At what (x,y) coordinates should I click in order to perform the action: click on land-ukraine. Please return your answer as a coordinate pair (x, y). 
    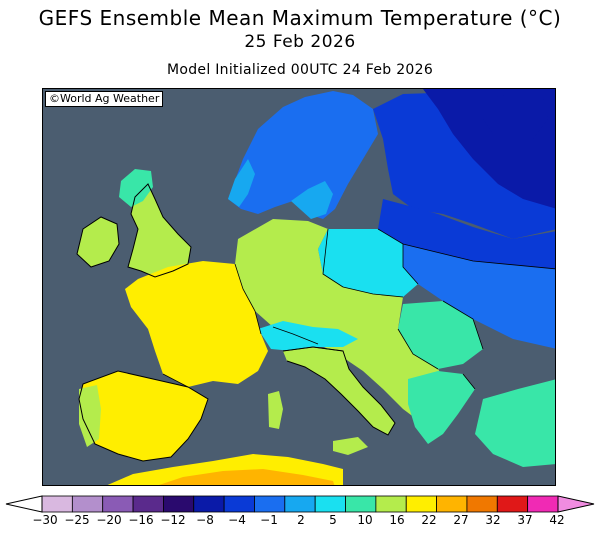
    Looking at the image, I should click on (479, 296).